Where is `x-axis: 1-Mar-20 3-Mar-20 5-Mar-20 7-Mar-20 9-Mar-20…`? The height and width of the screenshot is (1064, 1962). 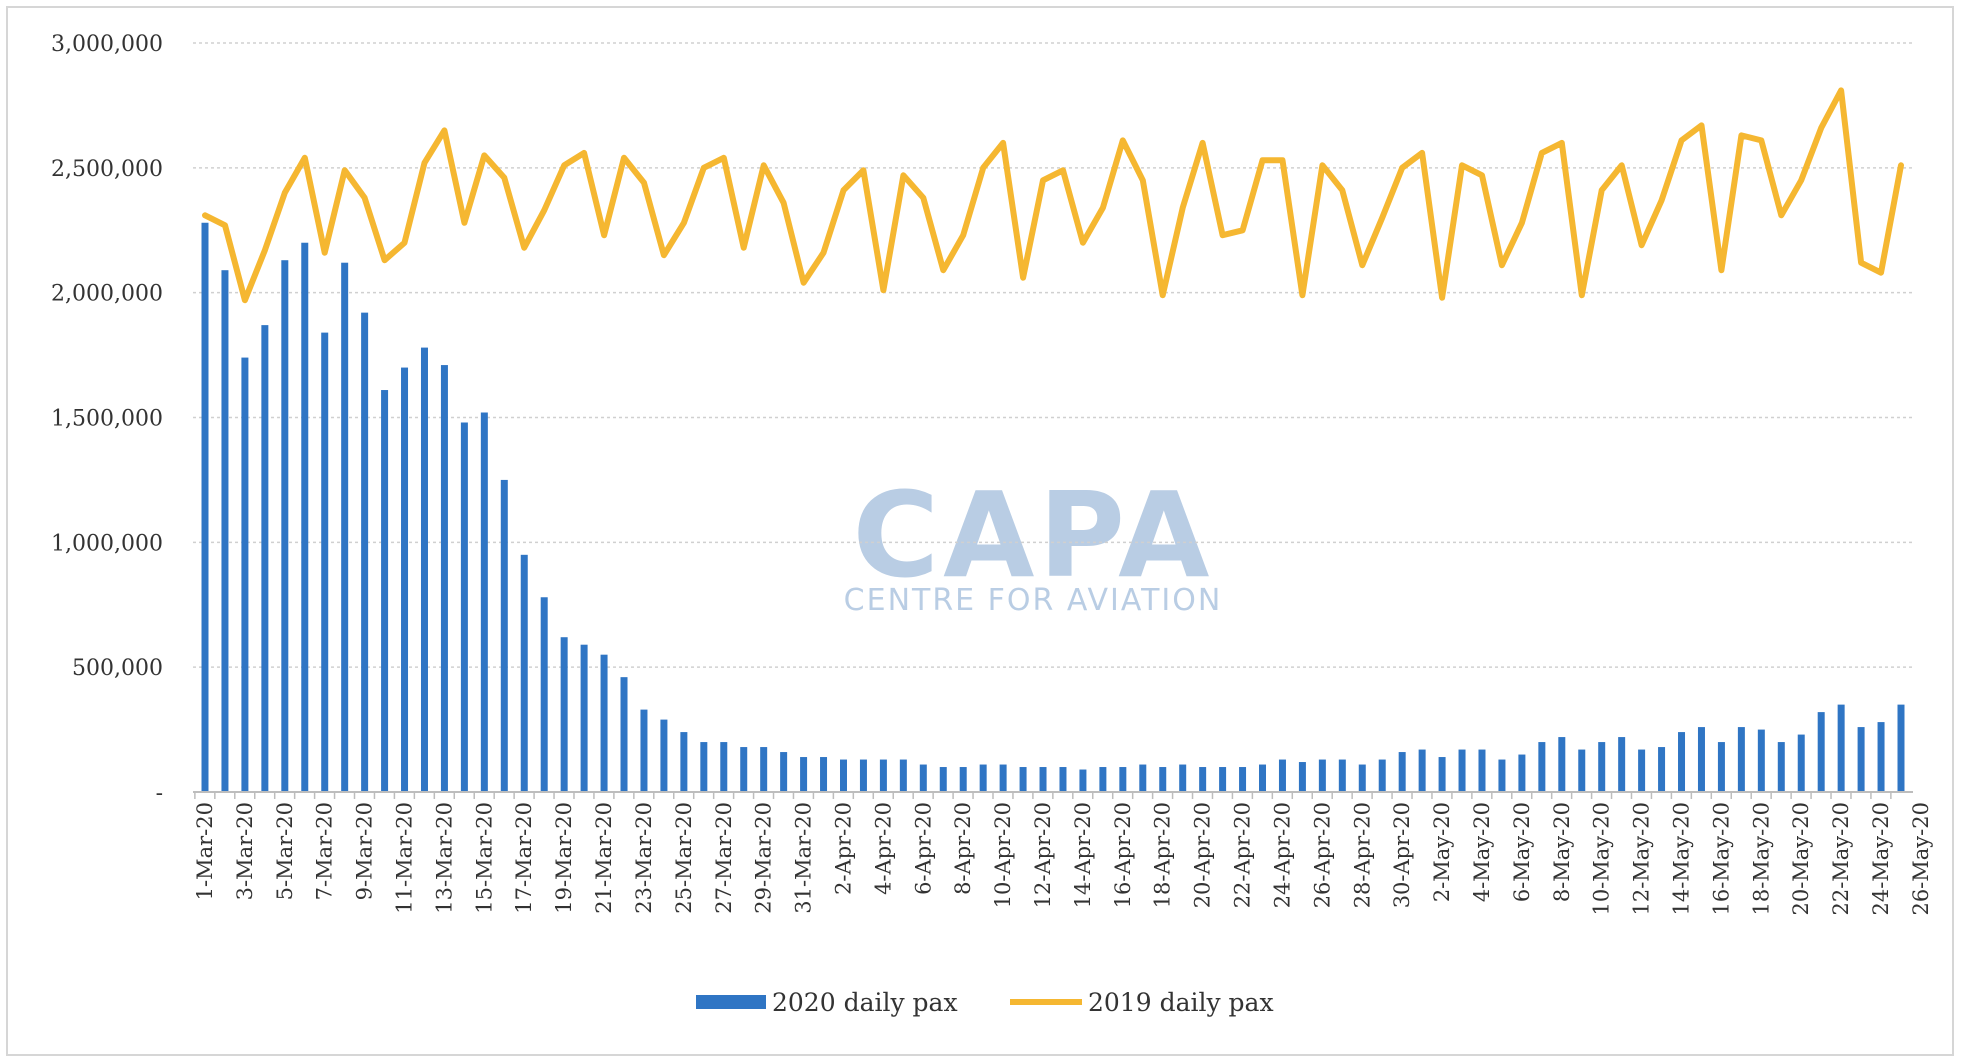
x-axis: 1-Mar-20 3-Mar-20 5-Mar-20 7-Mar-20 9-Mar-20… is located at coordinates (1063, 853).